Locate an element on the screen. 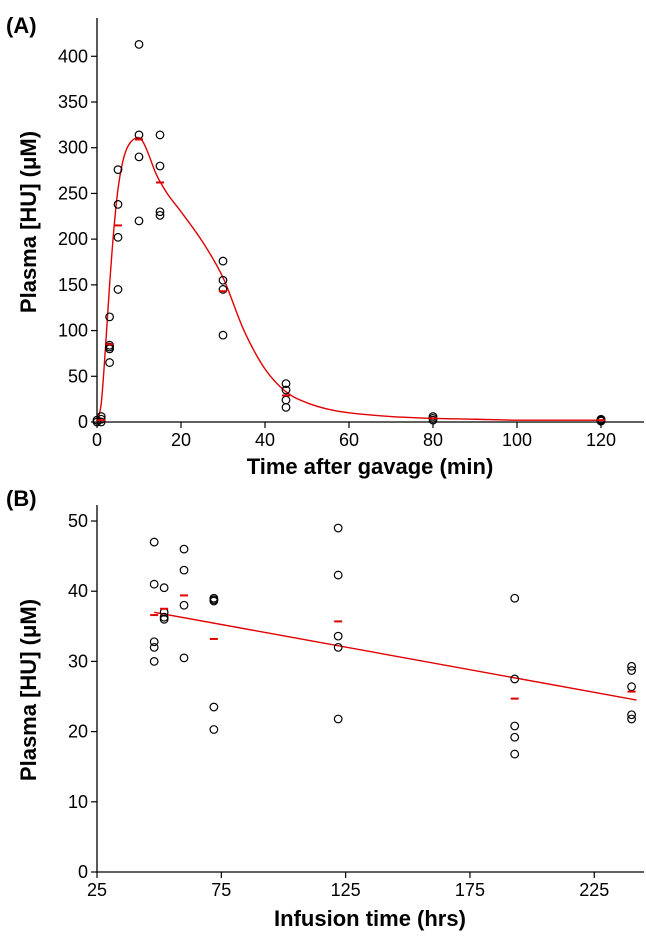 This screenshot has width=646, height=937. y-tick-label-100: 100 is located at coordinates (73, 331).